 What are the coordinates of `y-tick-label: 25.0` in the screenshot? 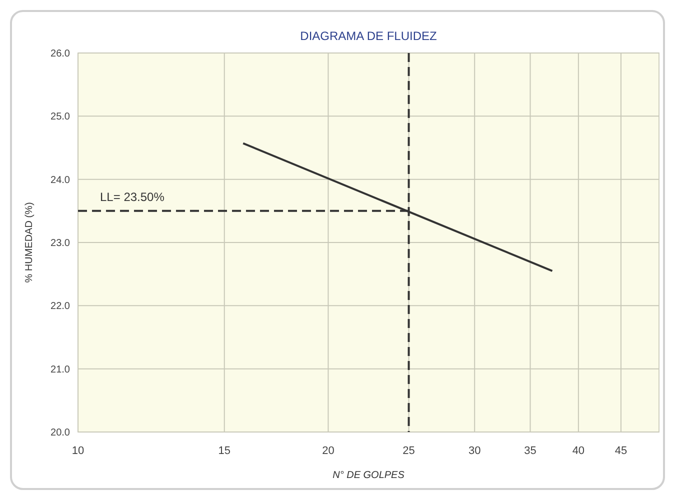 It's located at (60, 117).